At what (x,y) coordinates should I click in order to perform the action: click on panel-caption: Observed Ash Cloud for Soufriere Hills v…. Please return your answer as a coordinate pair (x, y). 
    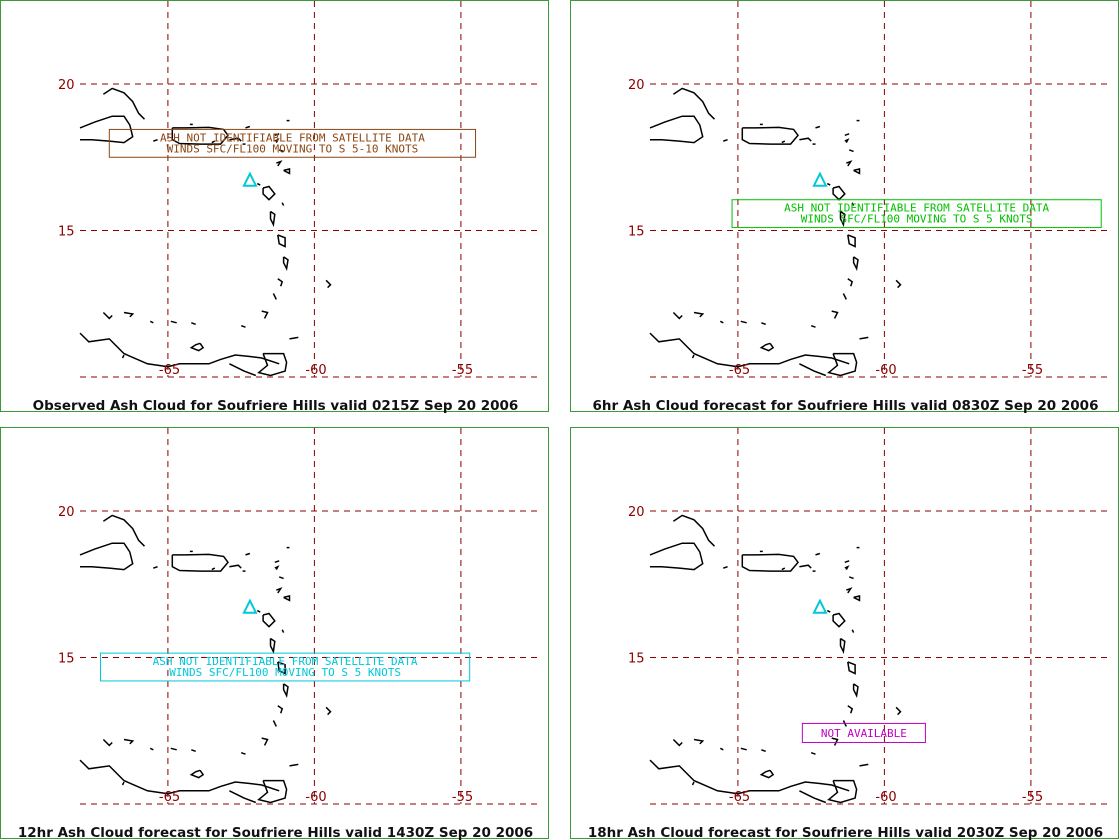
    Looking at the image, I should click on (276, 405).